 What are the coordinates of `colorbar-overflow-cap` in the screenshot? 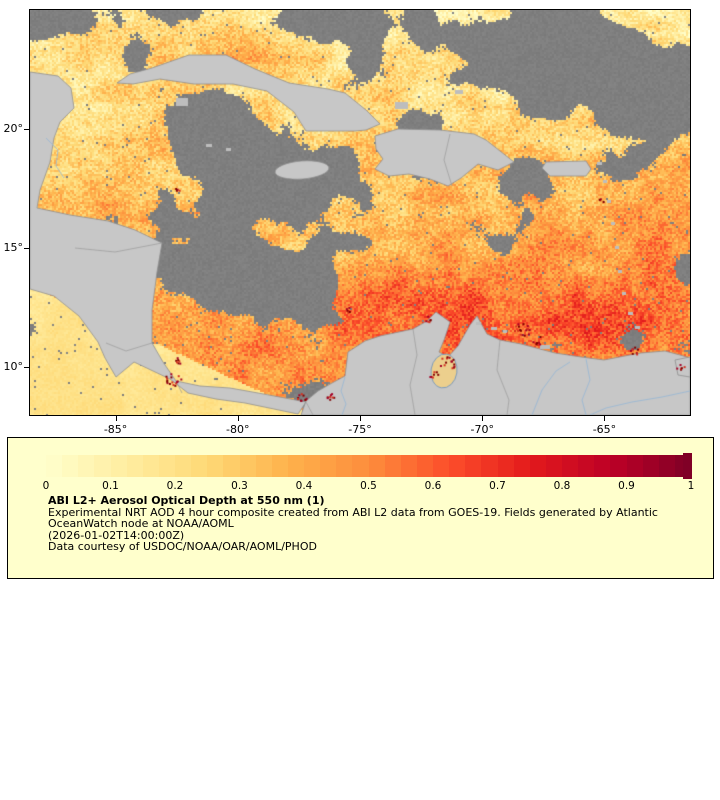 It's located at (687, 466).